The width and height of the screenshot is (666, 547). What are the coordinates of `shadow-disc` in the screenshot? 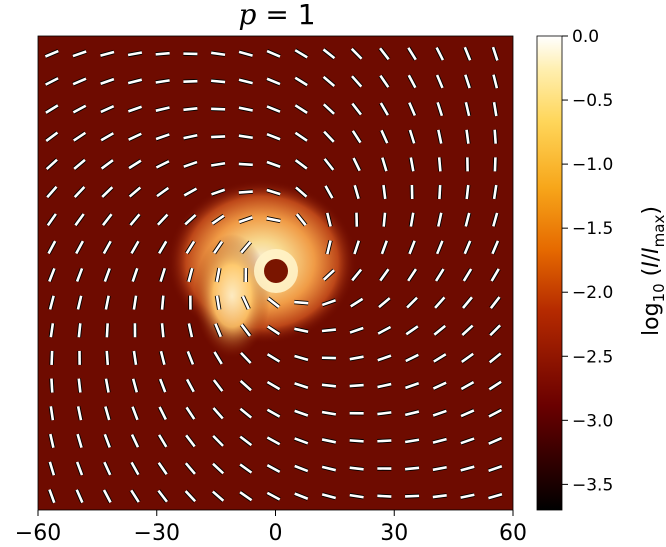 It's located at (276, 271).